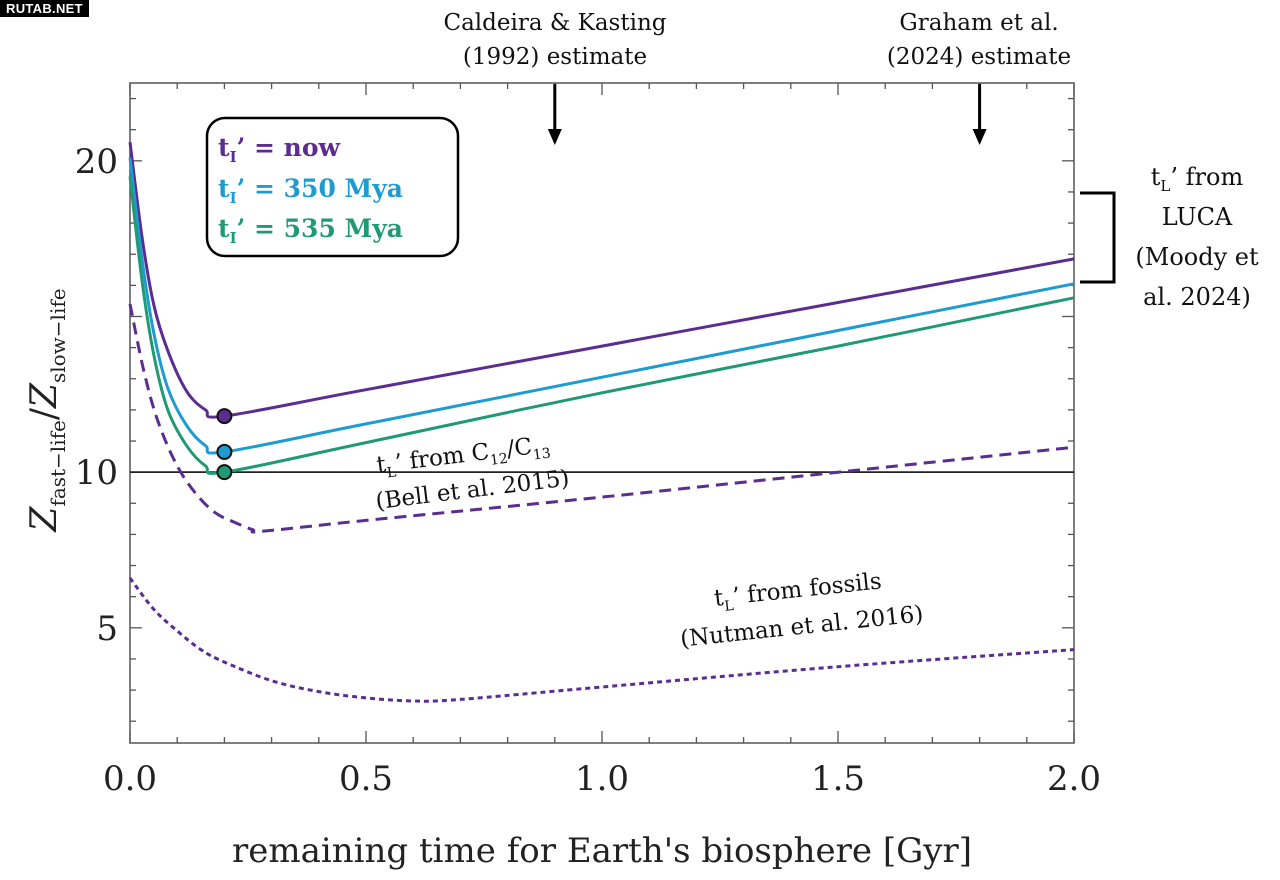 This screenshot has height=880, width=1280. Describe the element at coordinates (838, 779) in the screenshot. I see `x-tick-label: 1.5` at that location.